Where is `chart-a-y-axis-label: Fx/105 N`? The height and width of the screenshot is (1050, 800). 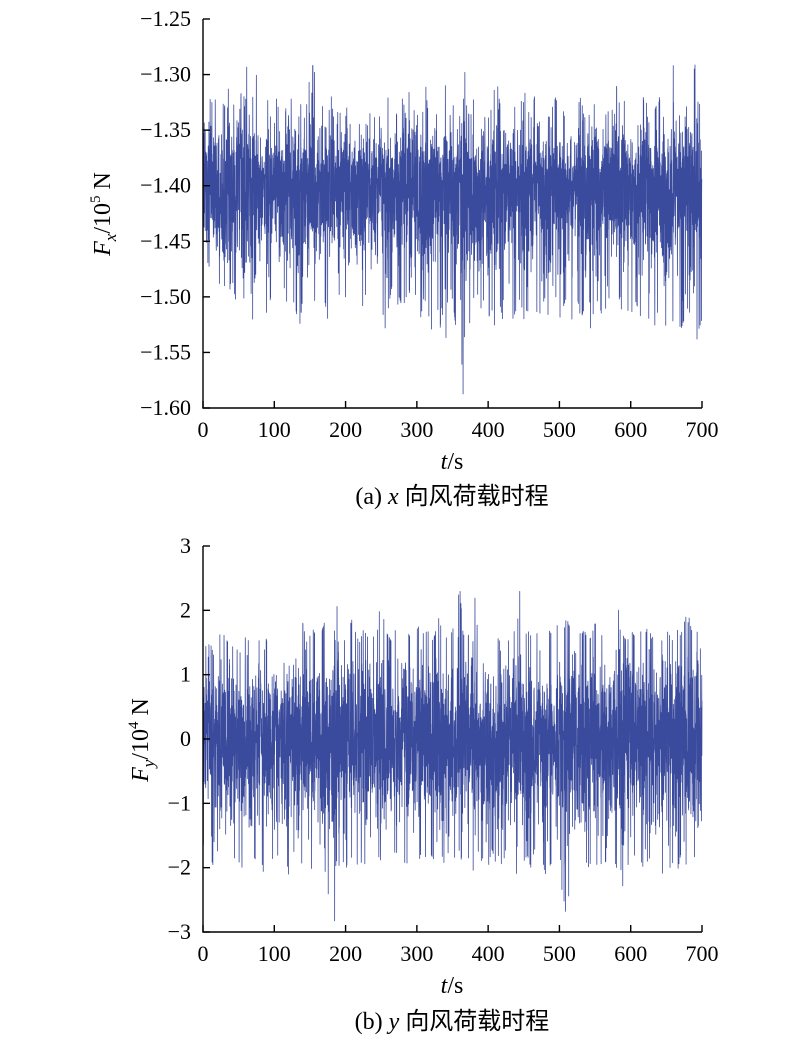 chart-a-y-axis-label: Fx/105 N is located at coordinates (104, 214).